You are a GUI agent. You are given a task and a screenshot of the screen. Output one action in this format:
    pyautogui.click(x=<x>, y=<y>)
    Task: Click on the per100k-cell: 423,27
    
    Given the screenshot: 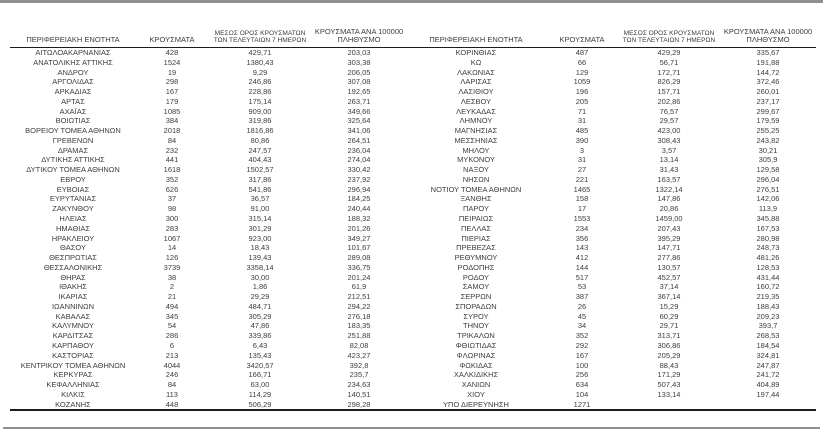 What is the action you would take?
    pyautogui.click(x=359, y=355)
    